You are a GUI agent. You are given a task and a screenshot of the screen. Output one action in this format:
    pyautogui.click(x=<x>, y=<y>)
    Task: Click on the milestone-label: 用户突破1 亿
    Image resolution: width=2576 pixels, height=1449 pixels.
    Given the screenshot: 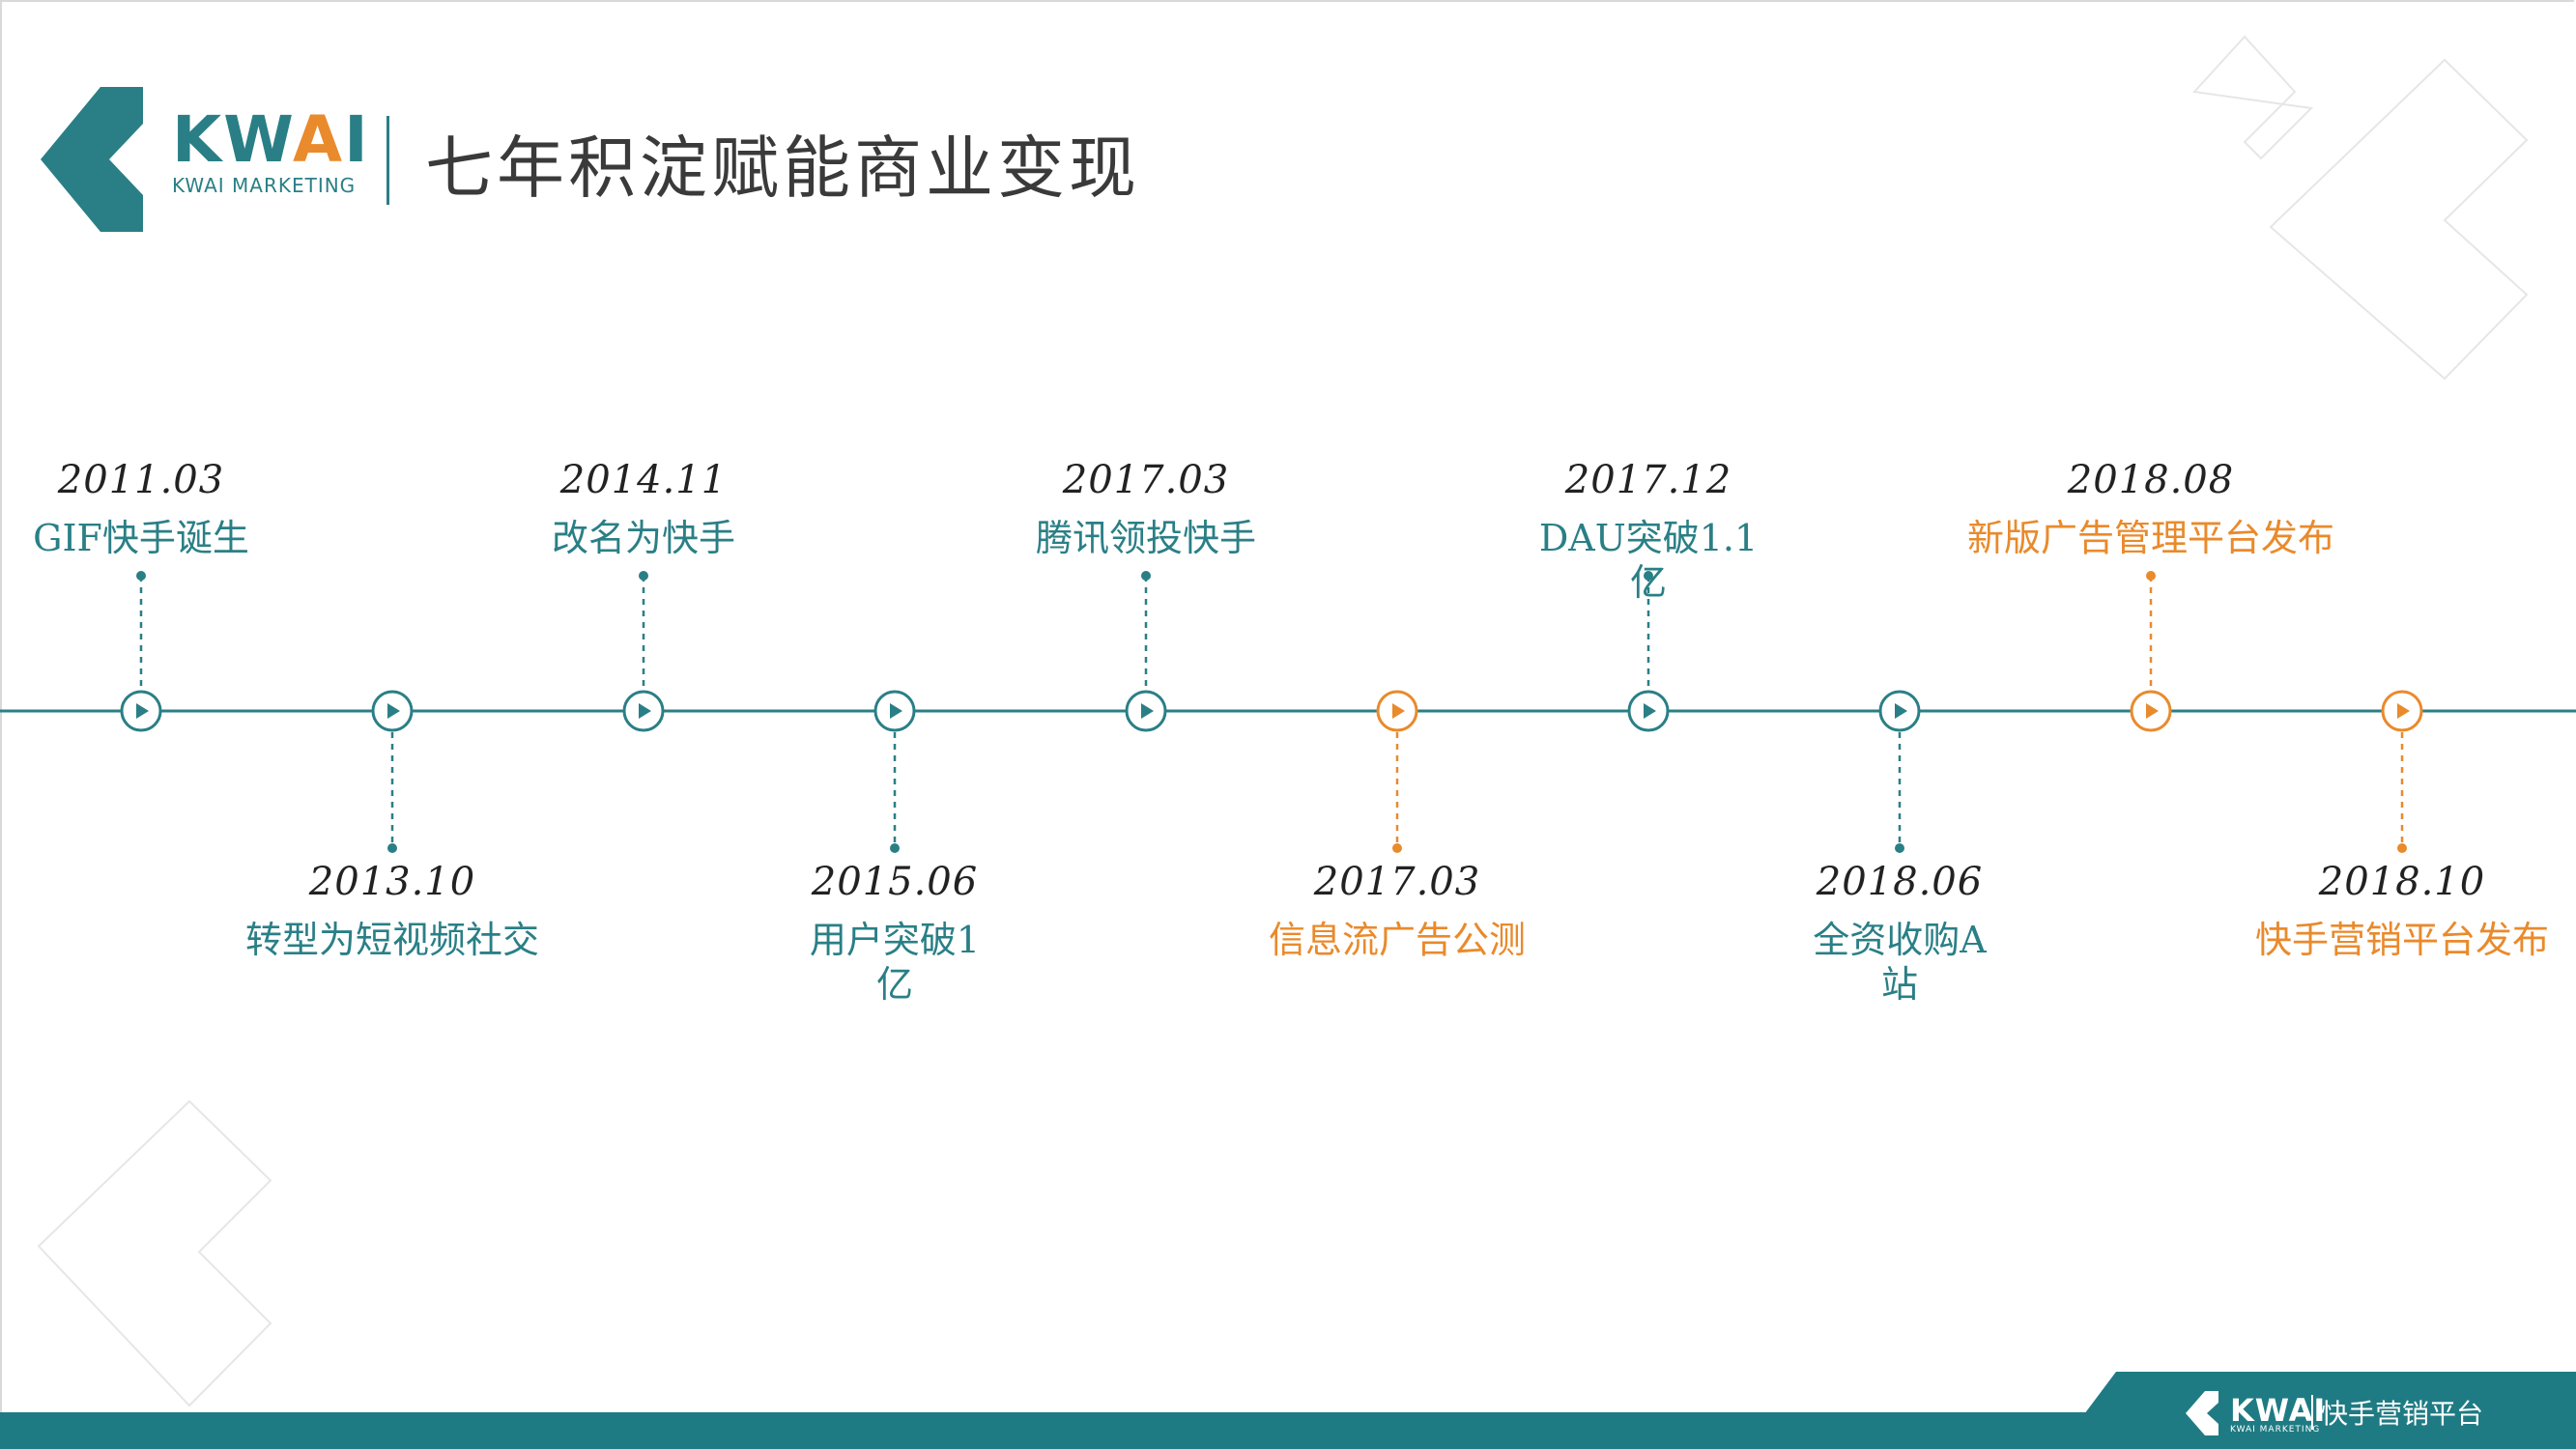 What is the action you would take?
    pyautogui.click(x=895, y=962)
    